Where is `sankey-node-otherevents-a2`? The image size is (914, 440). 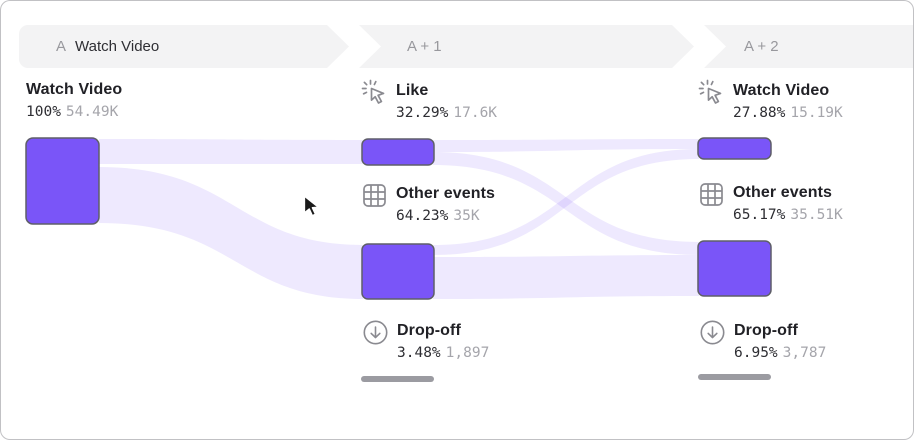
sankey-node-otherevents-a2 is located at coordinates (734, 268).